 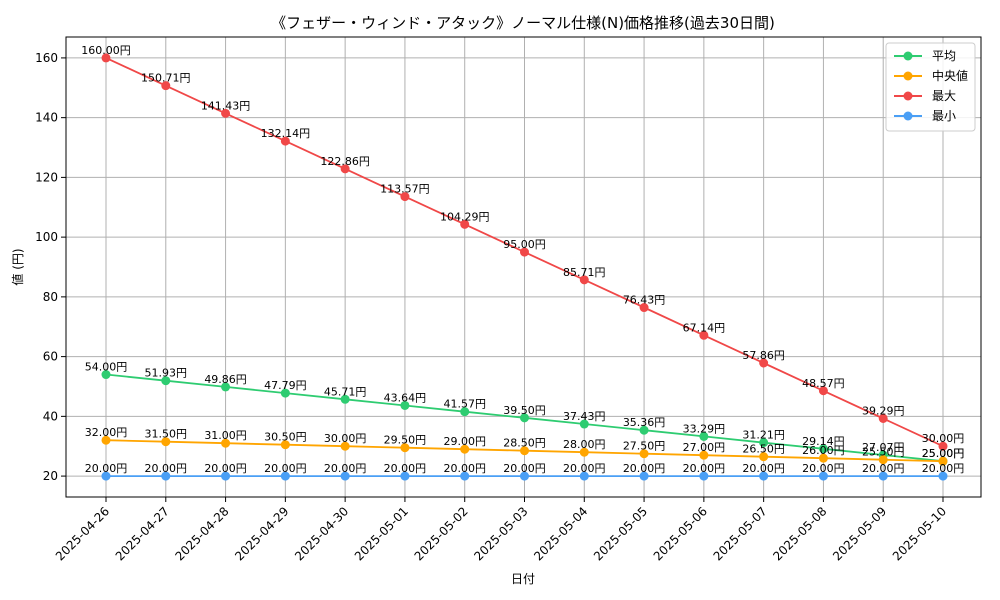 What do you see at coordinates (46, 58) in the screenshot?
I see `y-tick-label: 160` at bounding box center [46, 58].